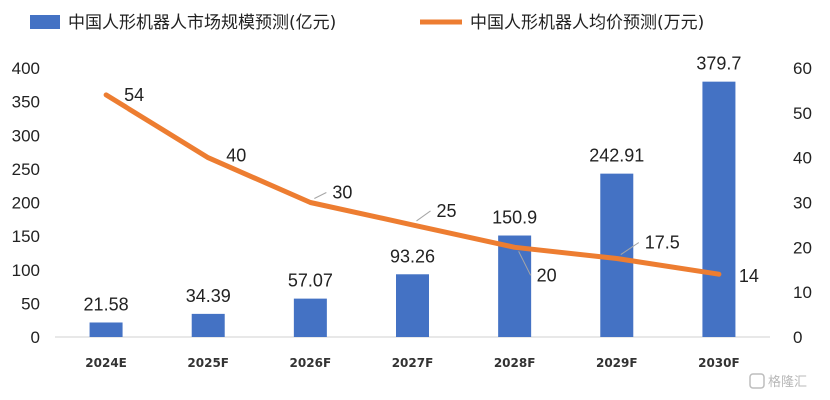 This screenshot has width=830, height=400. Describe the element at coordinates (310, 281) in the screenshot. I see `bar-value-label: 57.07` at that location.